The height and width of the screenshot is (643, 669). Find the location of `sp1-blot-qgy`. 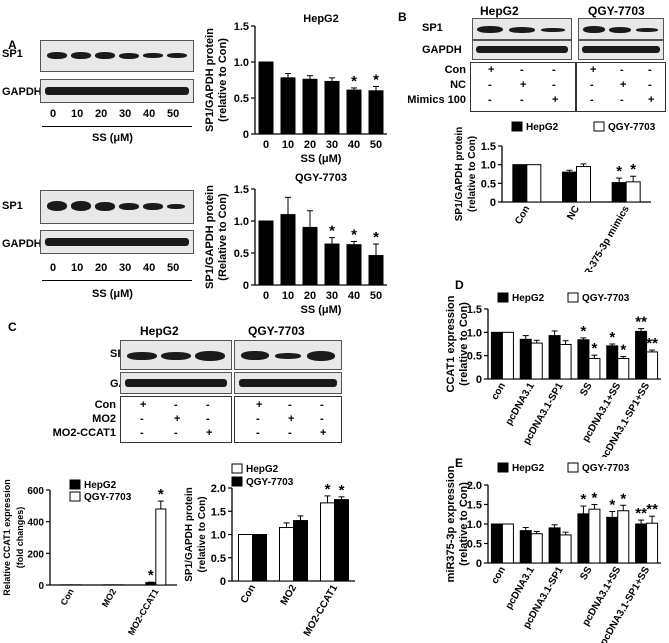

sp1-blot-qgy is located at coordinates (288, 355).